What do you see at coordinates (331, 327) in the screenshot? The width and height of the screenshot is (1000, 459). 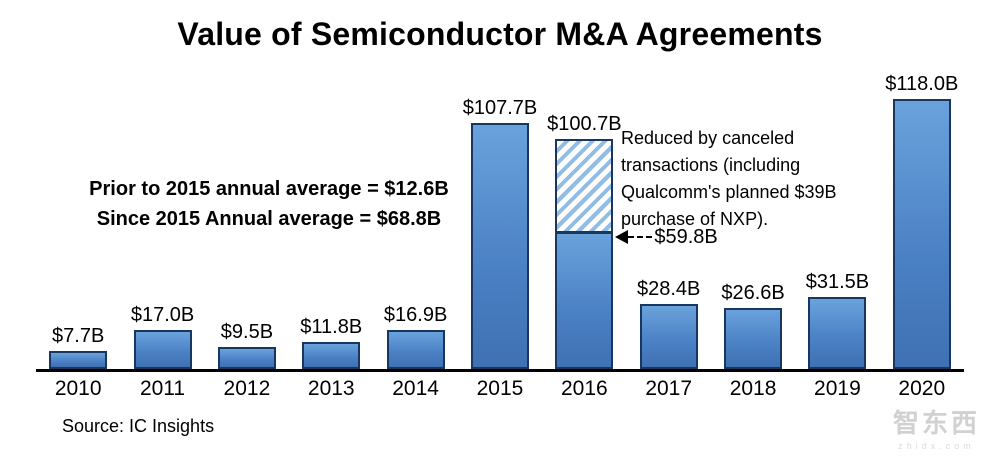 I see `bar-value-label: $11.8B` at bounding box center [331, 327].